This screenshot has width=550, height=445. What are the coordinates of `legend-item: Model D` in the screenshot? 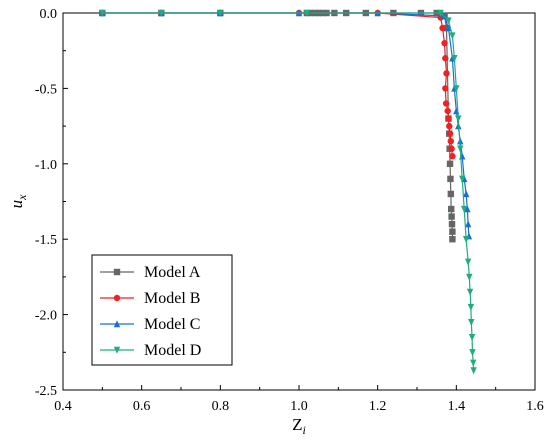 It's located at (150, 350).